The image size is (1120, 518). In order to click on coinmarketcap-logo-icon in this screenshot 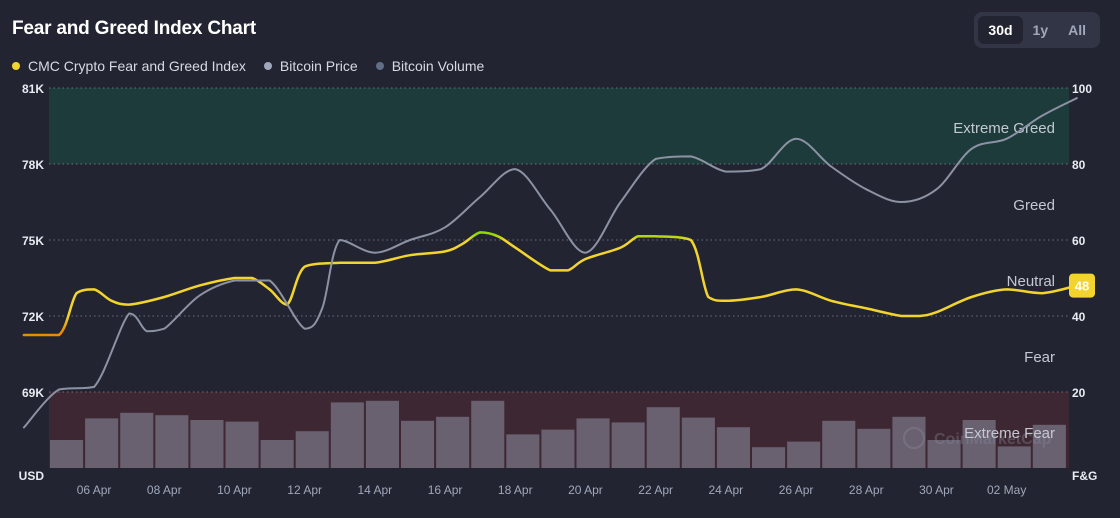, I will do `click(914, 438)`.